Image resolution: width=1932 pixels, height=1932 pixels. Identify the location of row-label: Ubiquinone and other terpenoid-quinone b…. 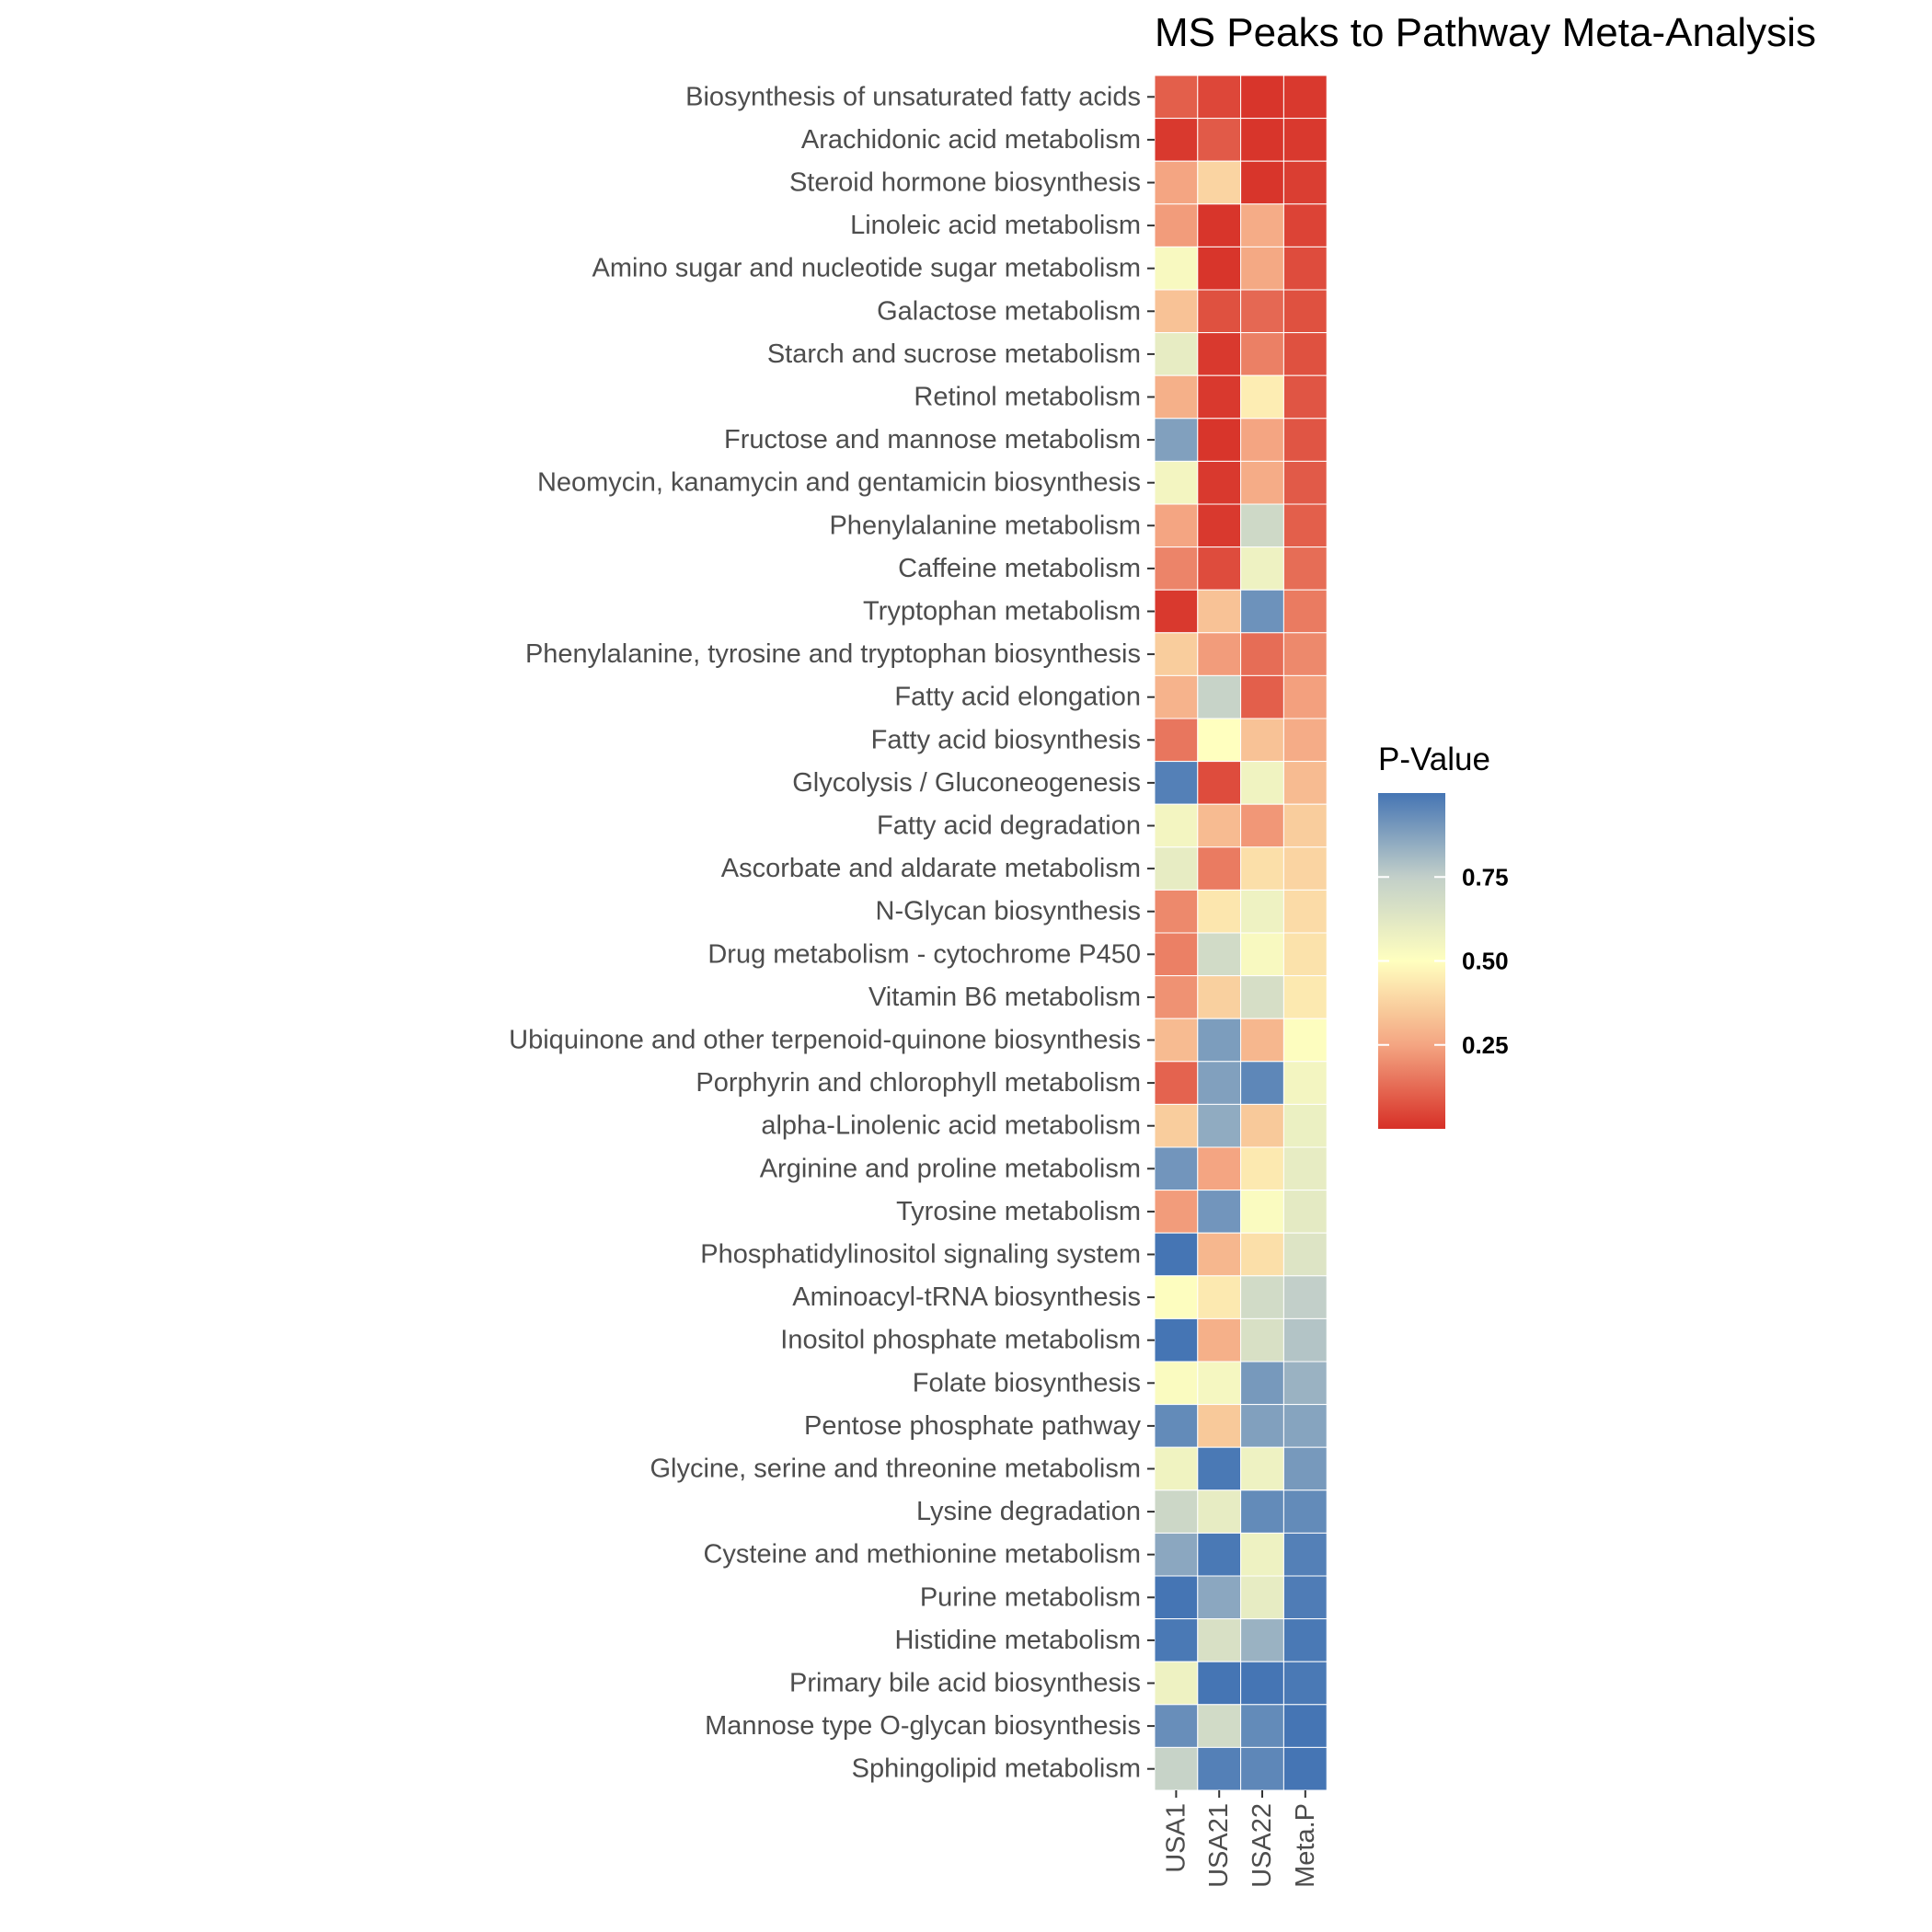
(825, 1040).